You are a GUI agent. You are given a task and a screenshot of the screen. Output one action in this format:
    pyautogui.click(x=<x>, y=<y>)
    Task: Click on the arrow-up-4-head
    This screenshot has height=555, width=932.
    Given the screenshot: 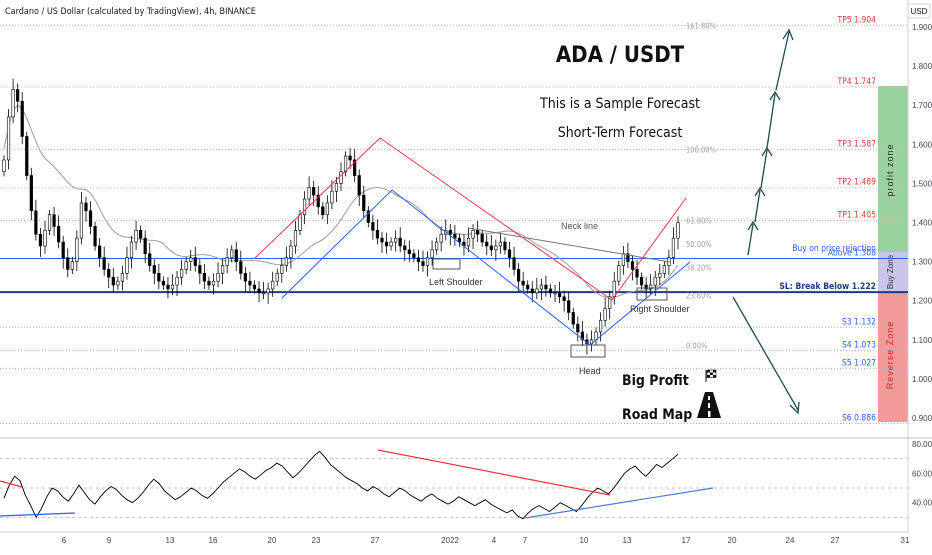 What is the action you would take?
    pyautogui.click(x=775, y=95)
    